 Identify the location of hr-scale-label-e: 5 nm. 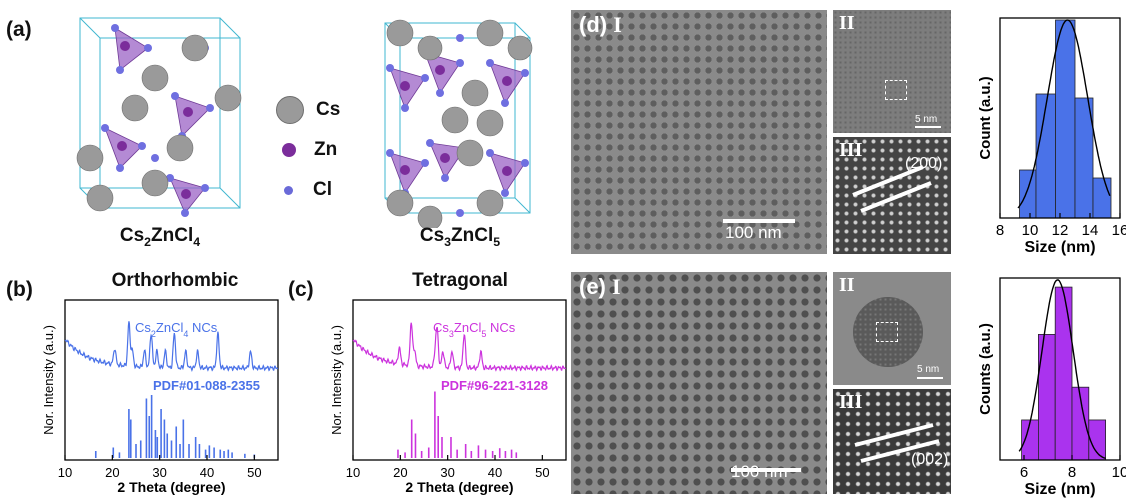
(928, 369).